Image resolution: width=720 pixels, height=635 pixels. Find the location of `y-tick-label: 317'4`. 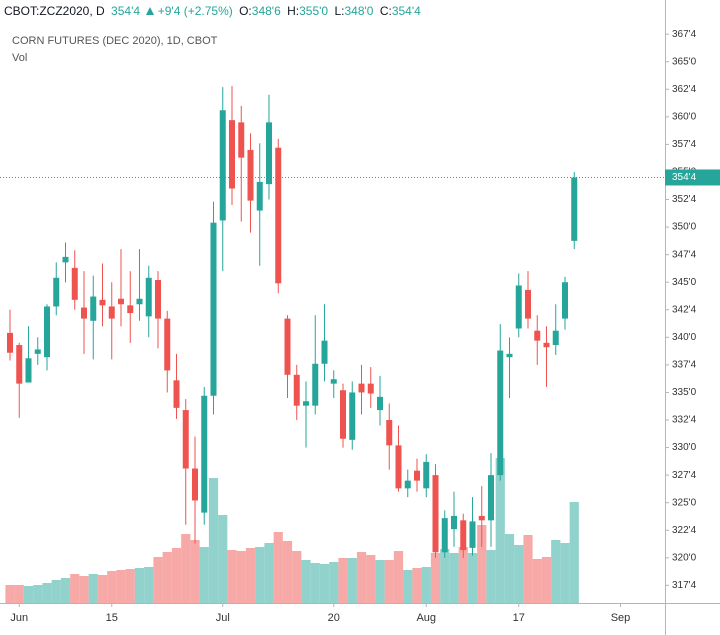

y-tick-label: 317'4 is located at coordinates (684, 585).